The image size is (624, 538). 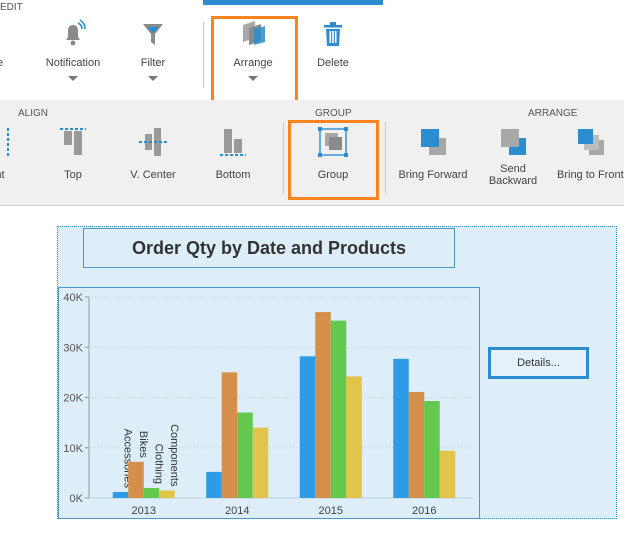 I want to click on group-button: Group, so click(x=333, y=153).